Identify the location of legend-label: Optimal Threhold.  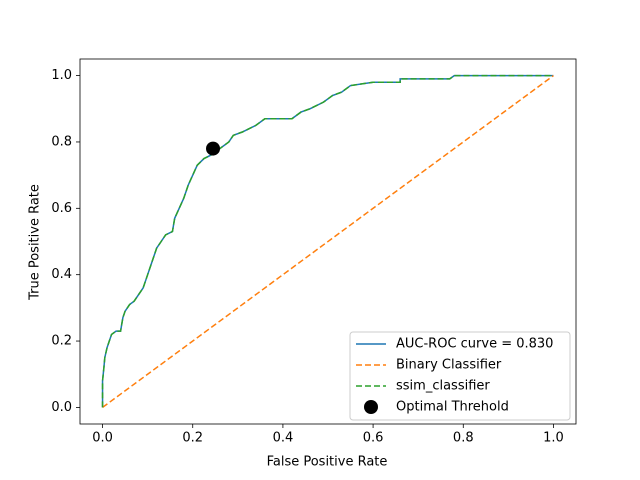
(452, 407).